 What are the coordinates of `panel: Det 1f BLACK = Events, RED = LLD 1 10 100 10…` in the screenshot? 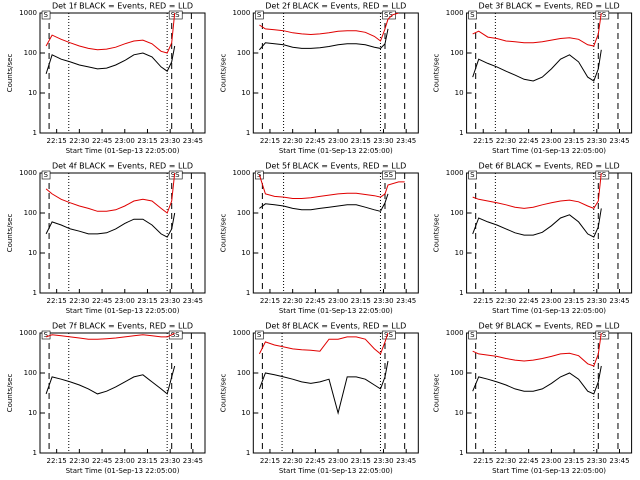 It's located at (106, 78).